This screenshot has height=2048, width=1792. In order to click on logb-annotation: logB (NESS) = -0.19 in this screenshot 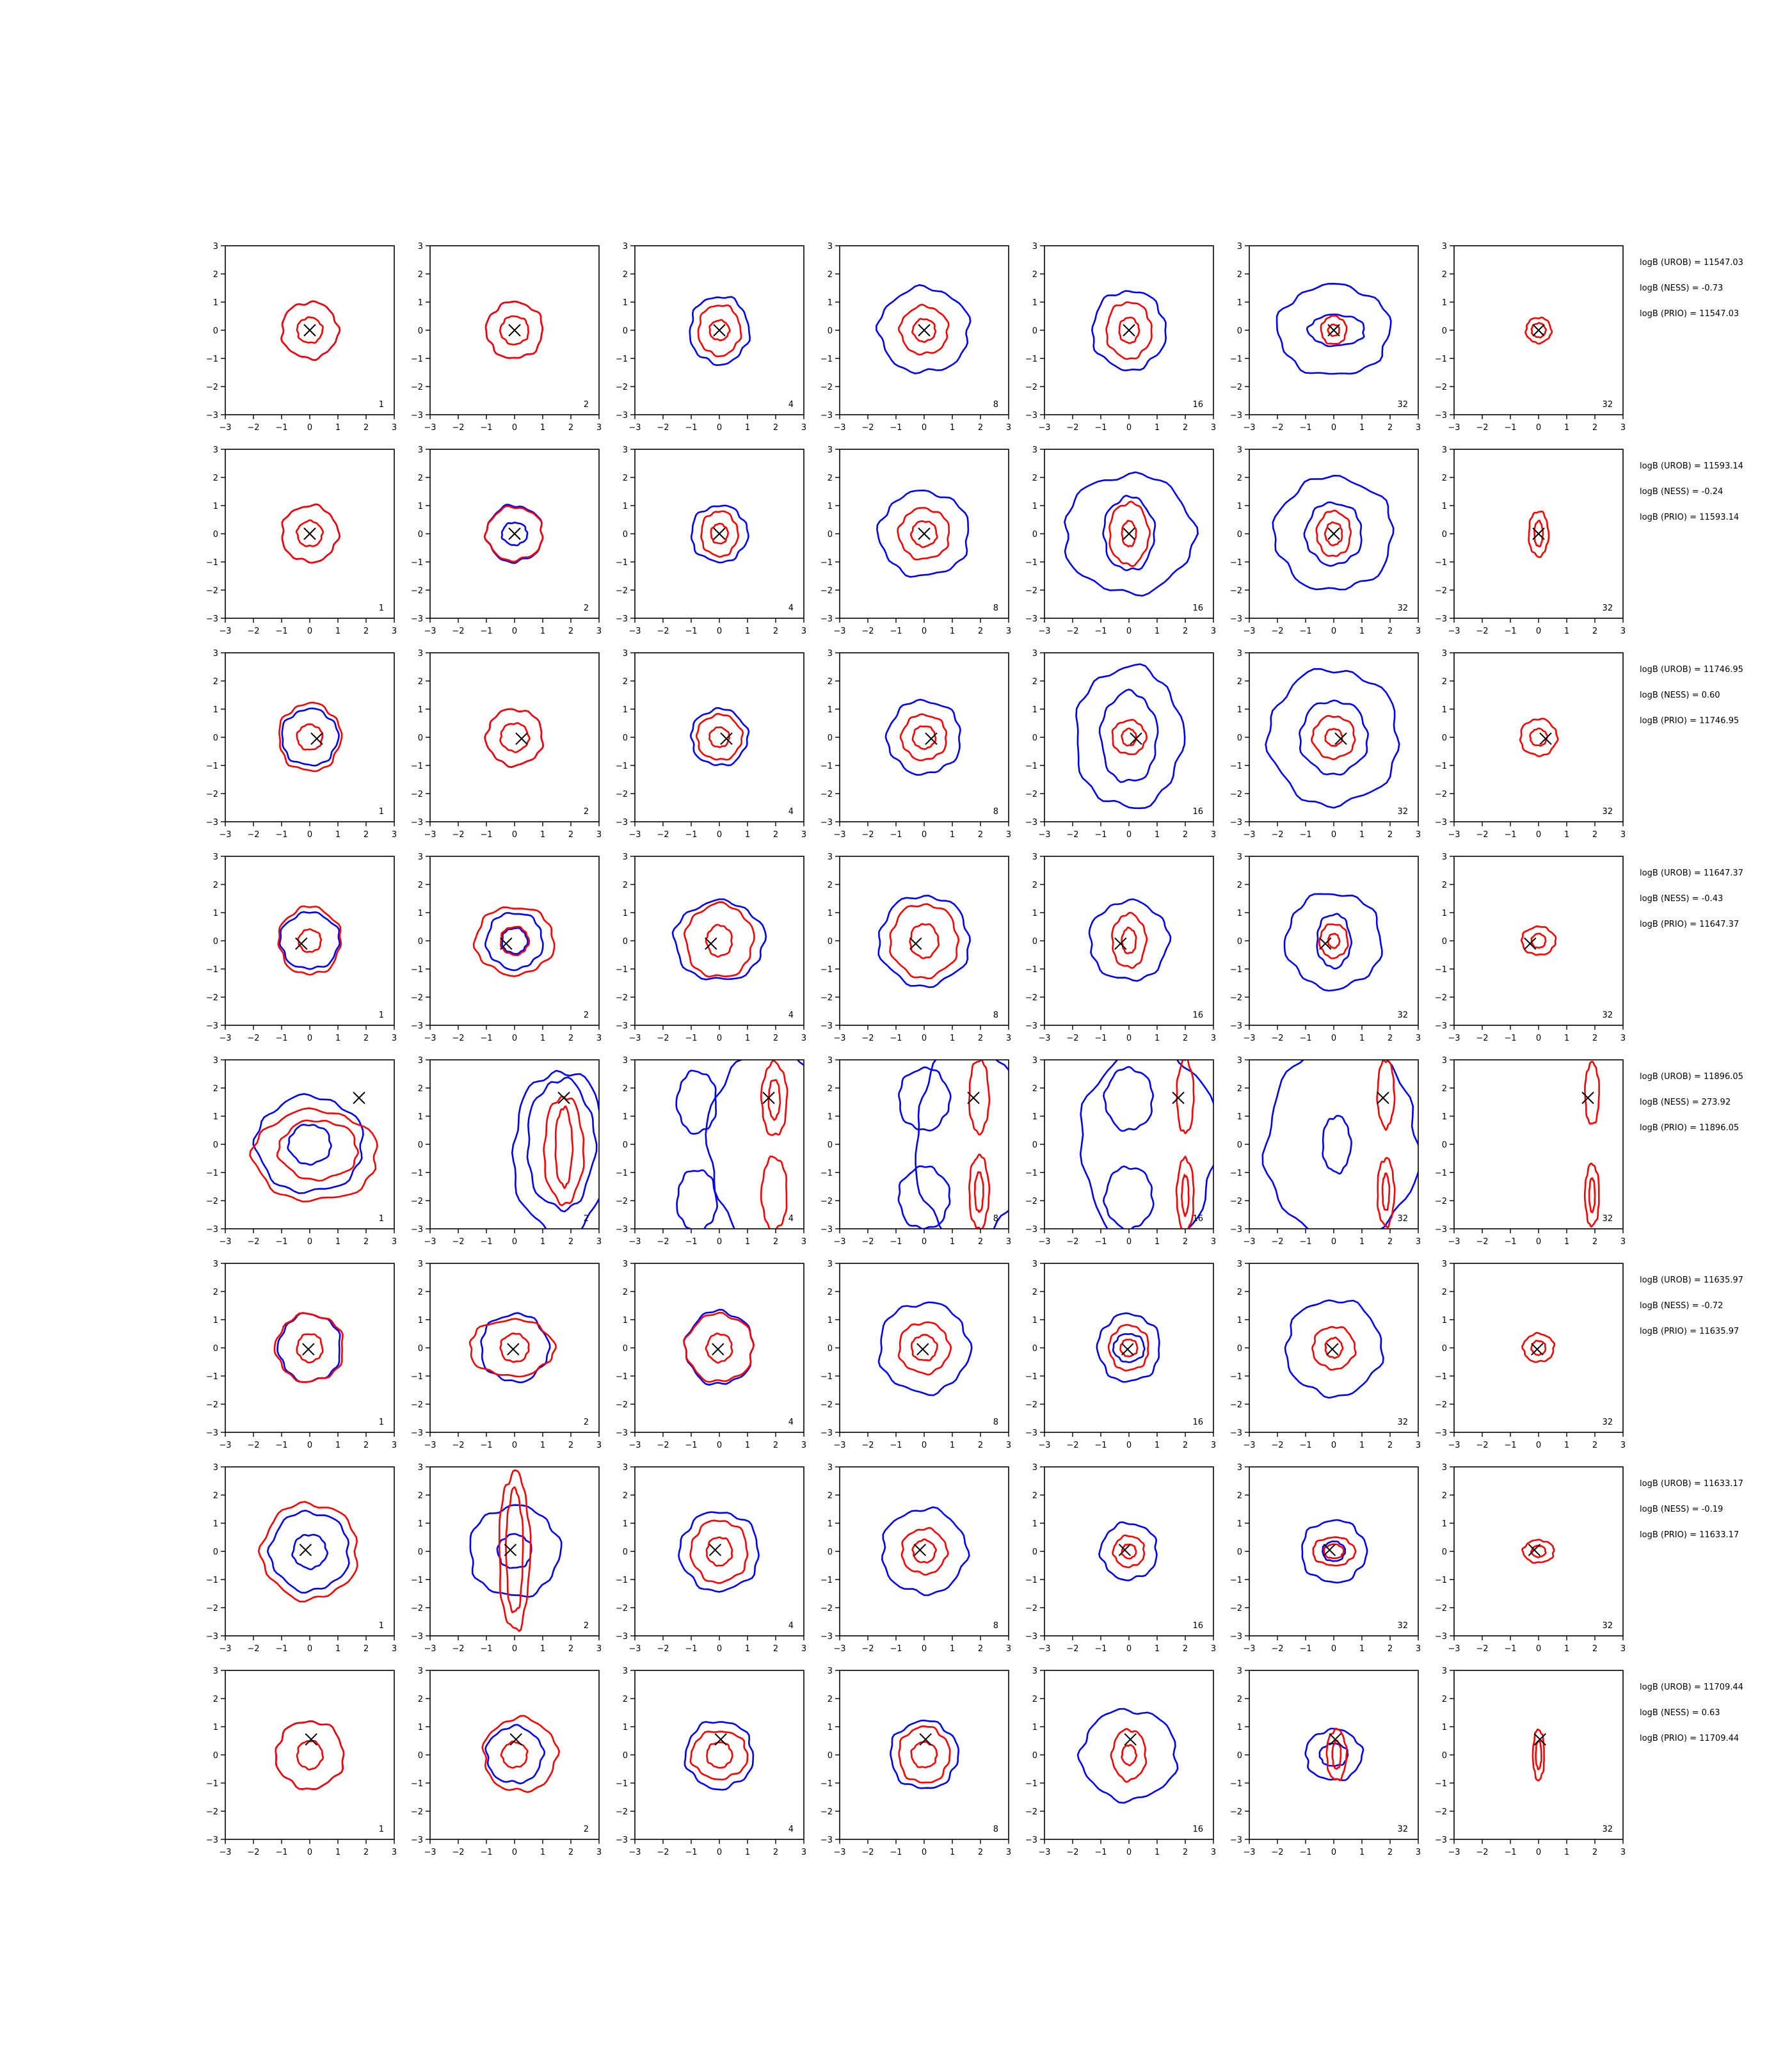, I will do `click(1681, 1509)`.